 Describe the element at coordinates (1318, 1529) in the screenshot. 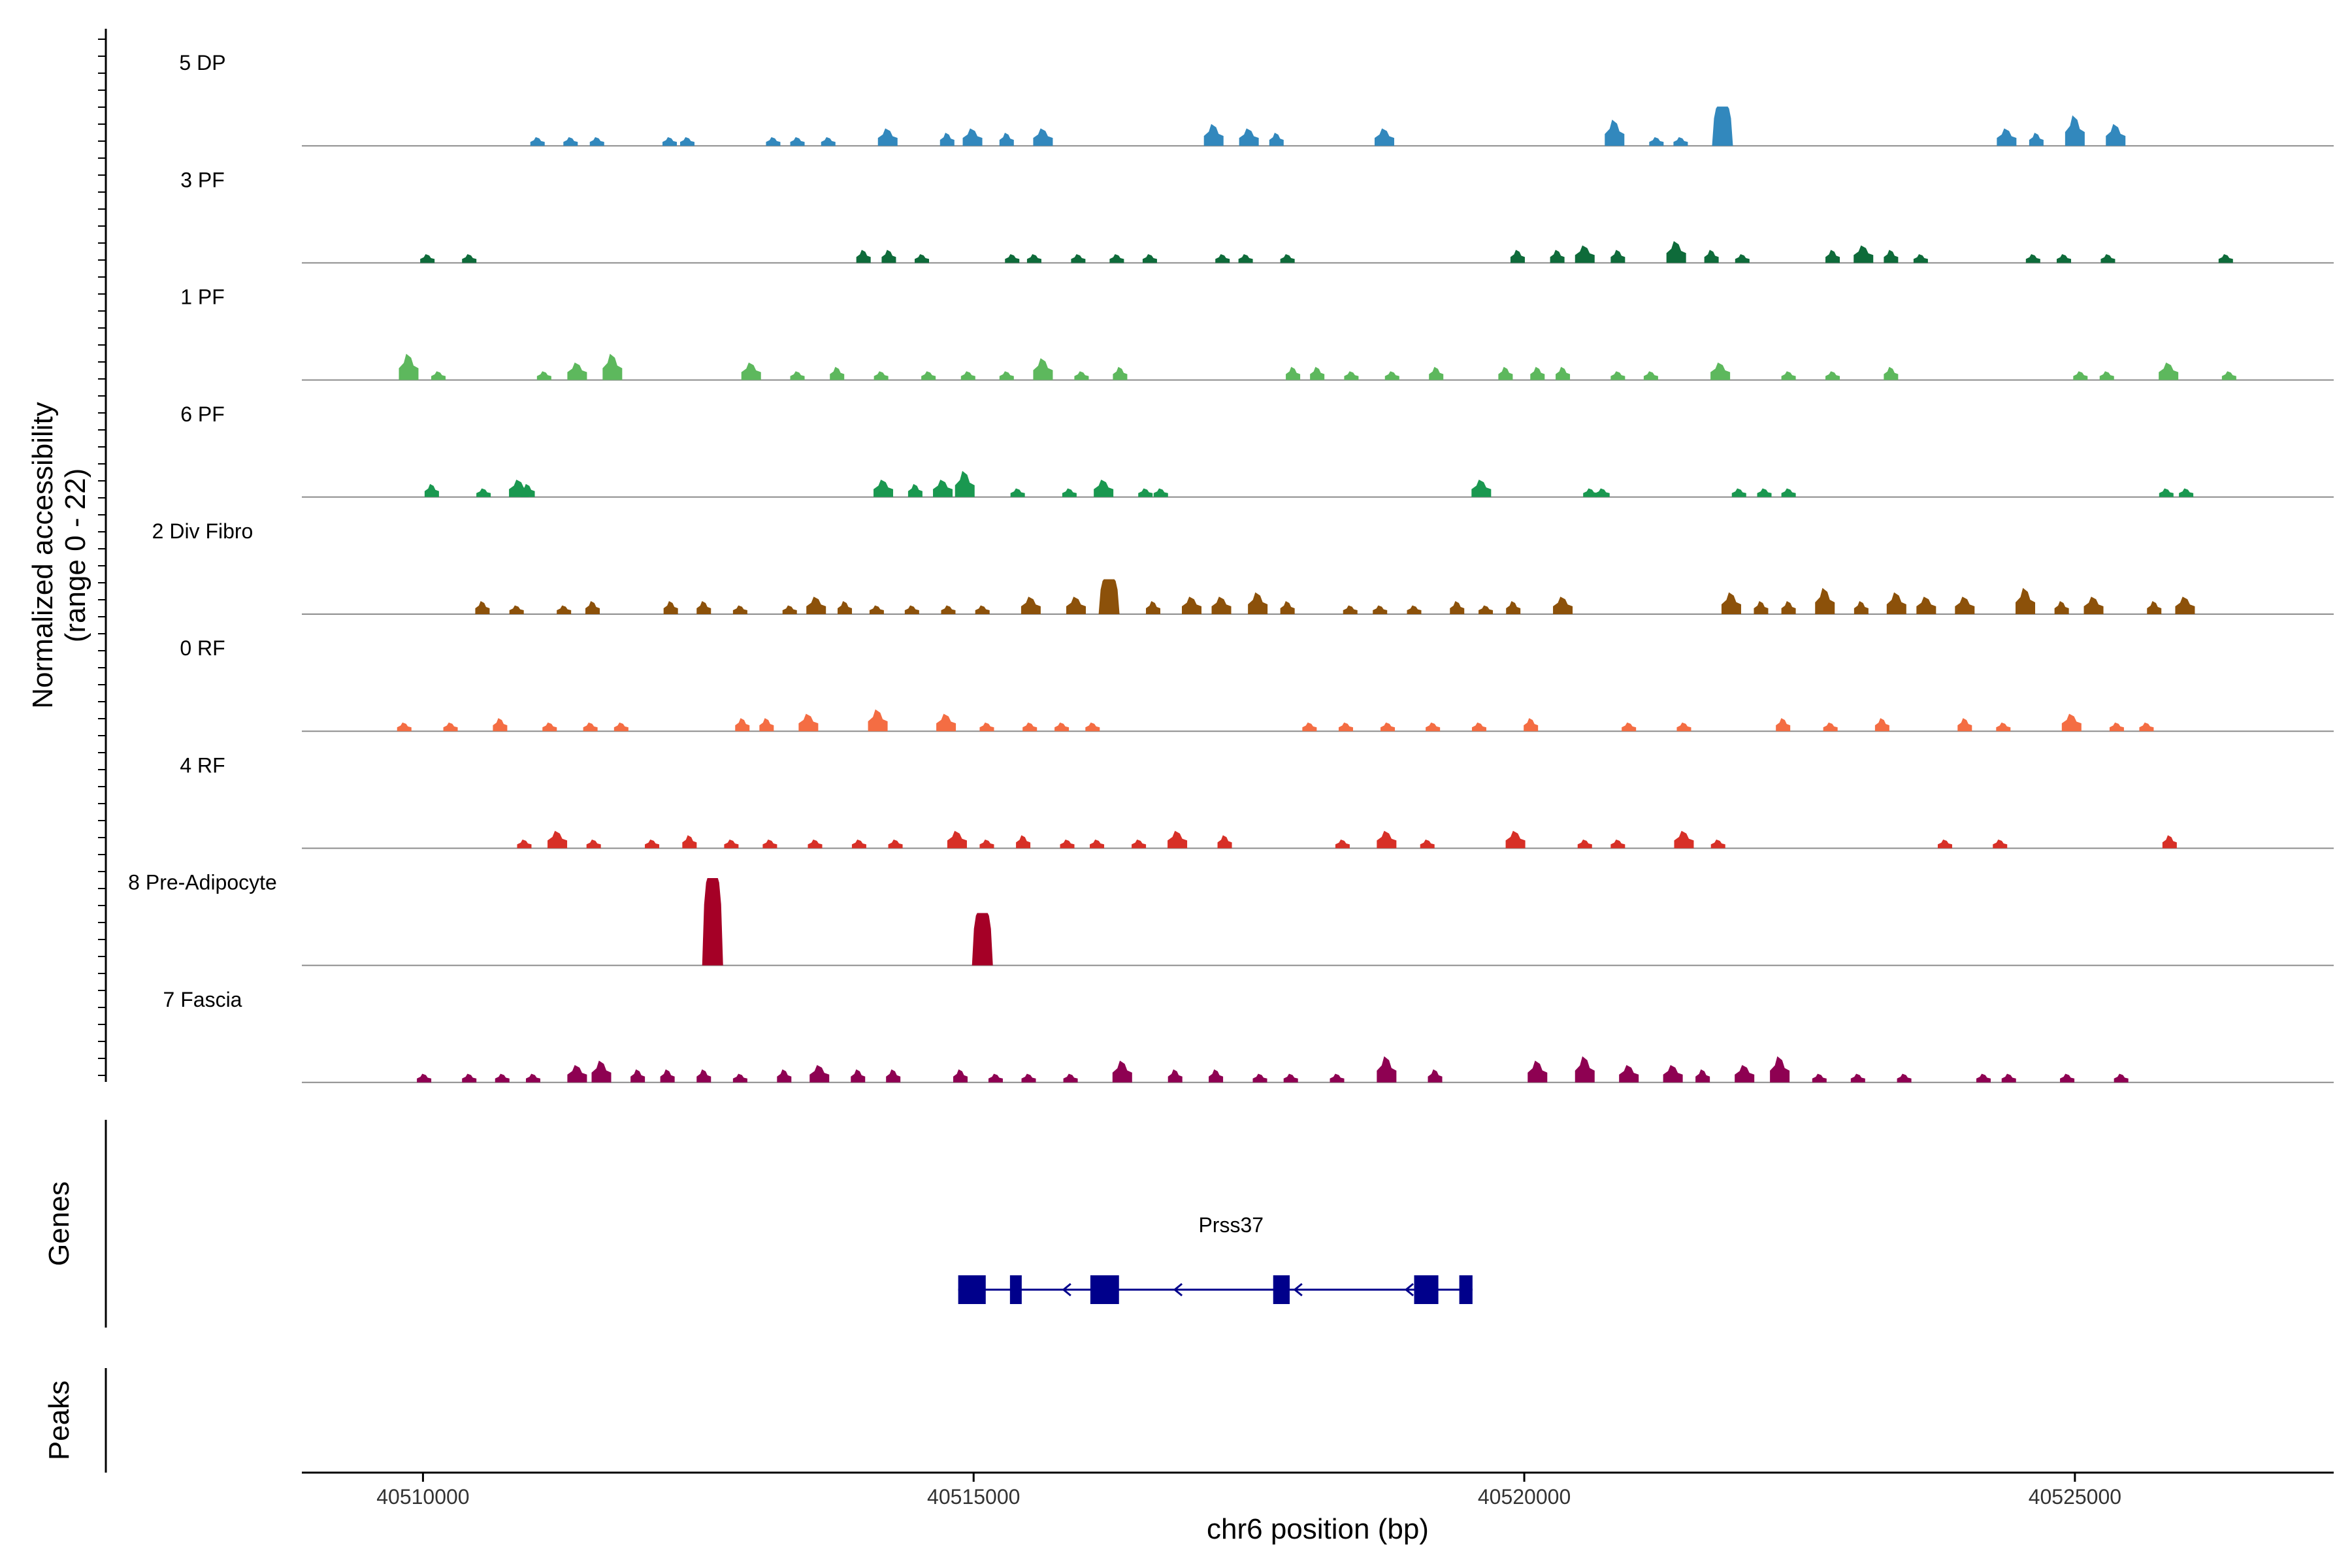

I see `x-axis-title: chr6 position (bp)` at that location.